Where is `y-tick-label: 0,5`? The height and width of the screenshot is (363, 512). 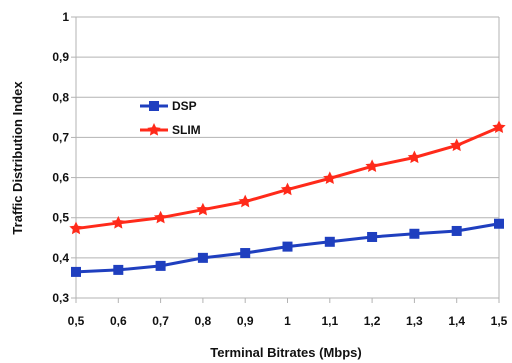 y-tick-label: 0,5 is located at coordinates (60, 218).